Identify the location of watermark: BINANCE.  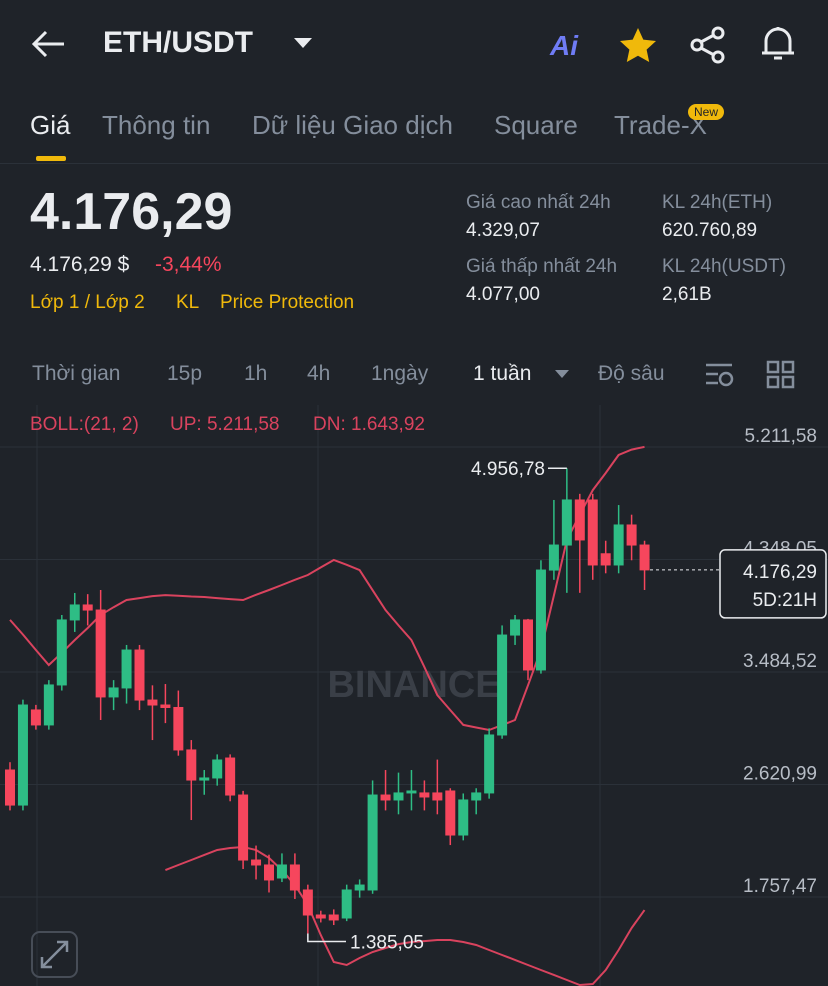
(413, 685).